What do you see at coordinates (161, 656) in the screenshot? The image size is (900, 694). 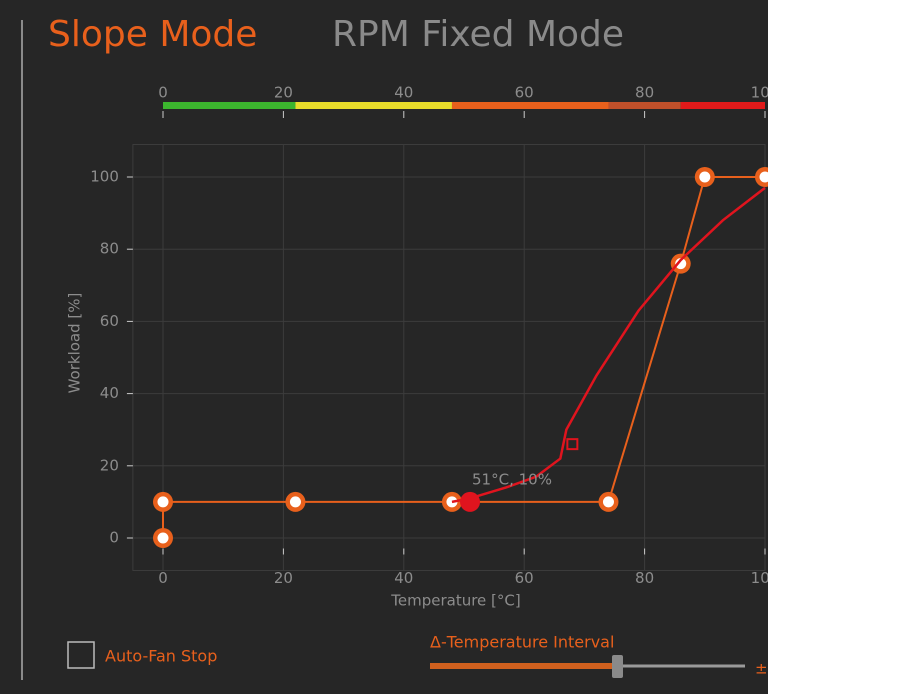 I see `checkbox-label: Auto-Fan Stop` at bounding box center [161, 656].